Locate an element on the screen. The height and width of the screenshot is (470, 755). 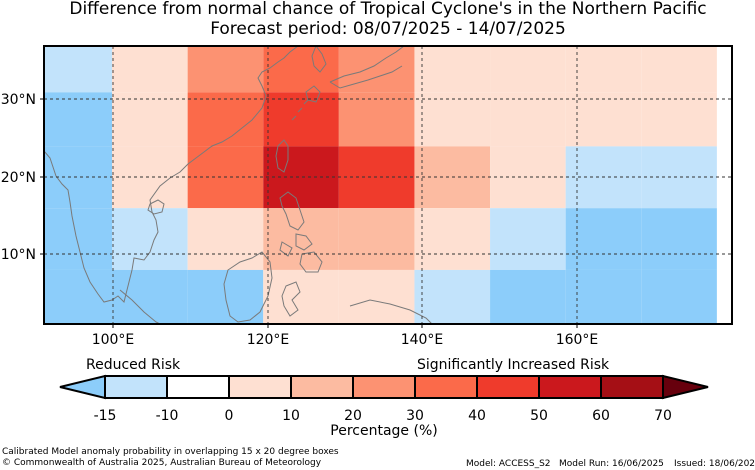
colorbar-axis-label: Percentage (%) is located at coordinates (383, 431).